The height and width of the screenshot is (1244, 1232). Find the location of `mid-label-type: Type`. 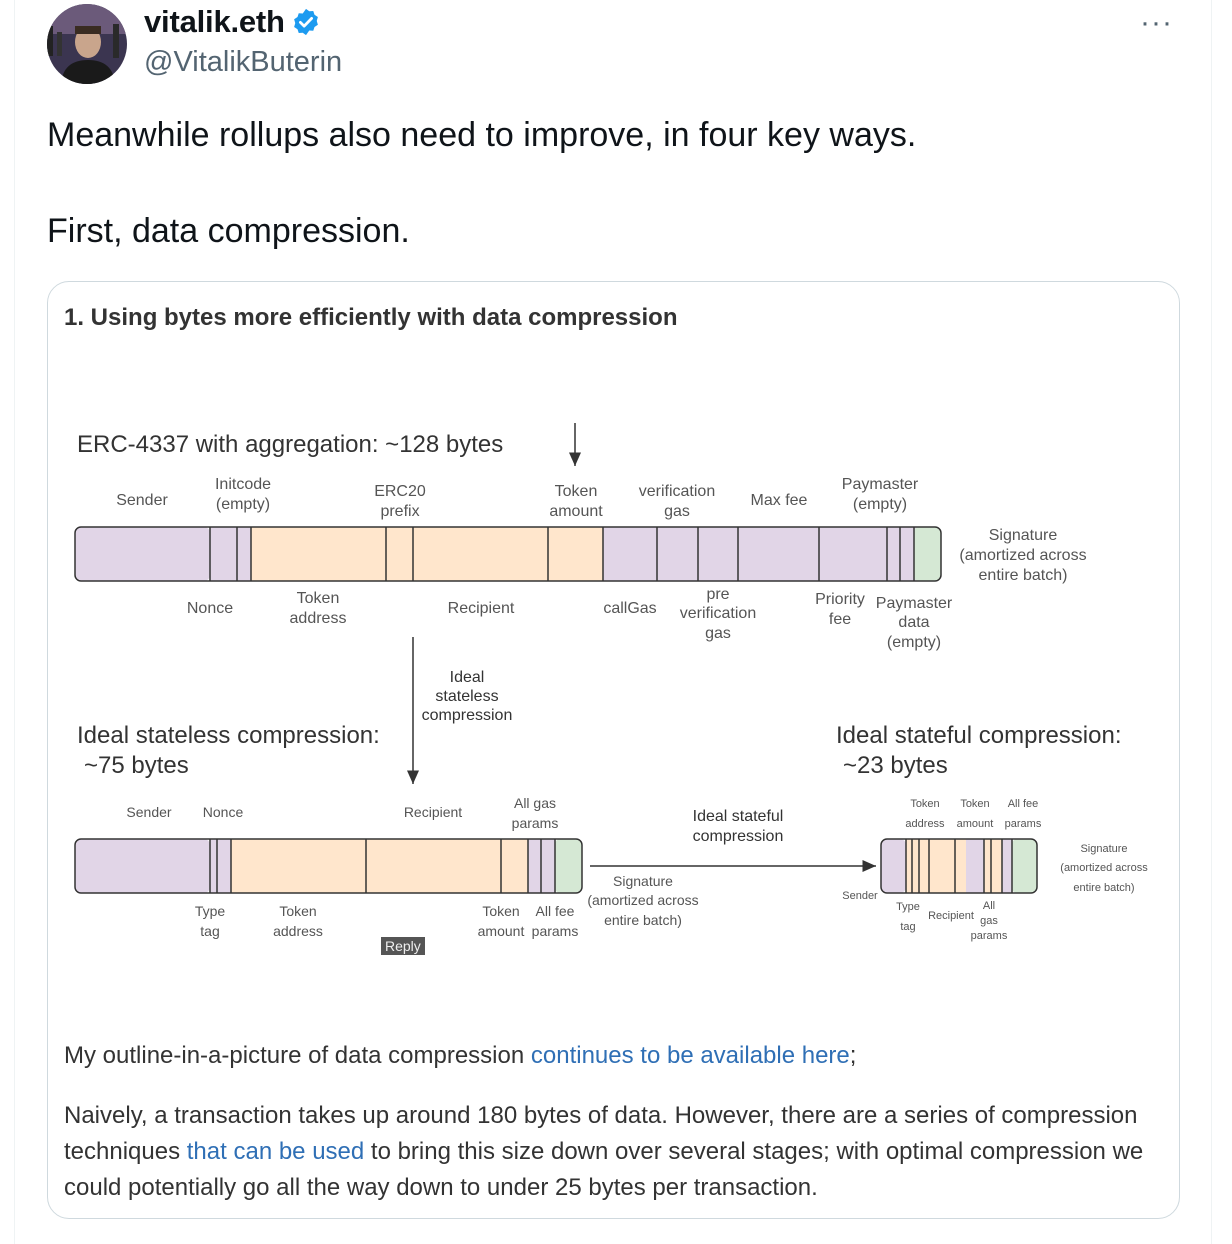

mid-label-type: Type is located at coordinates (210, 911).